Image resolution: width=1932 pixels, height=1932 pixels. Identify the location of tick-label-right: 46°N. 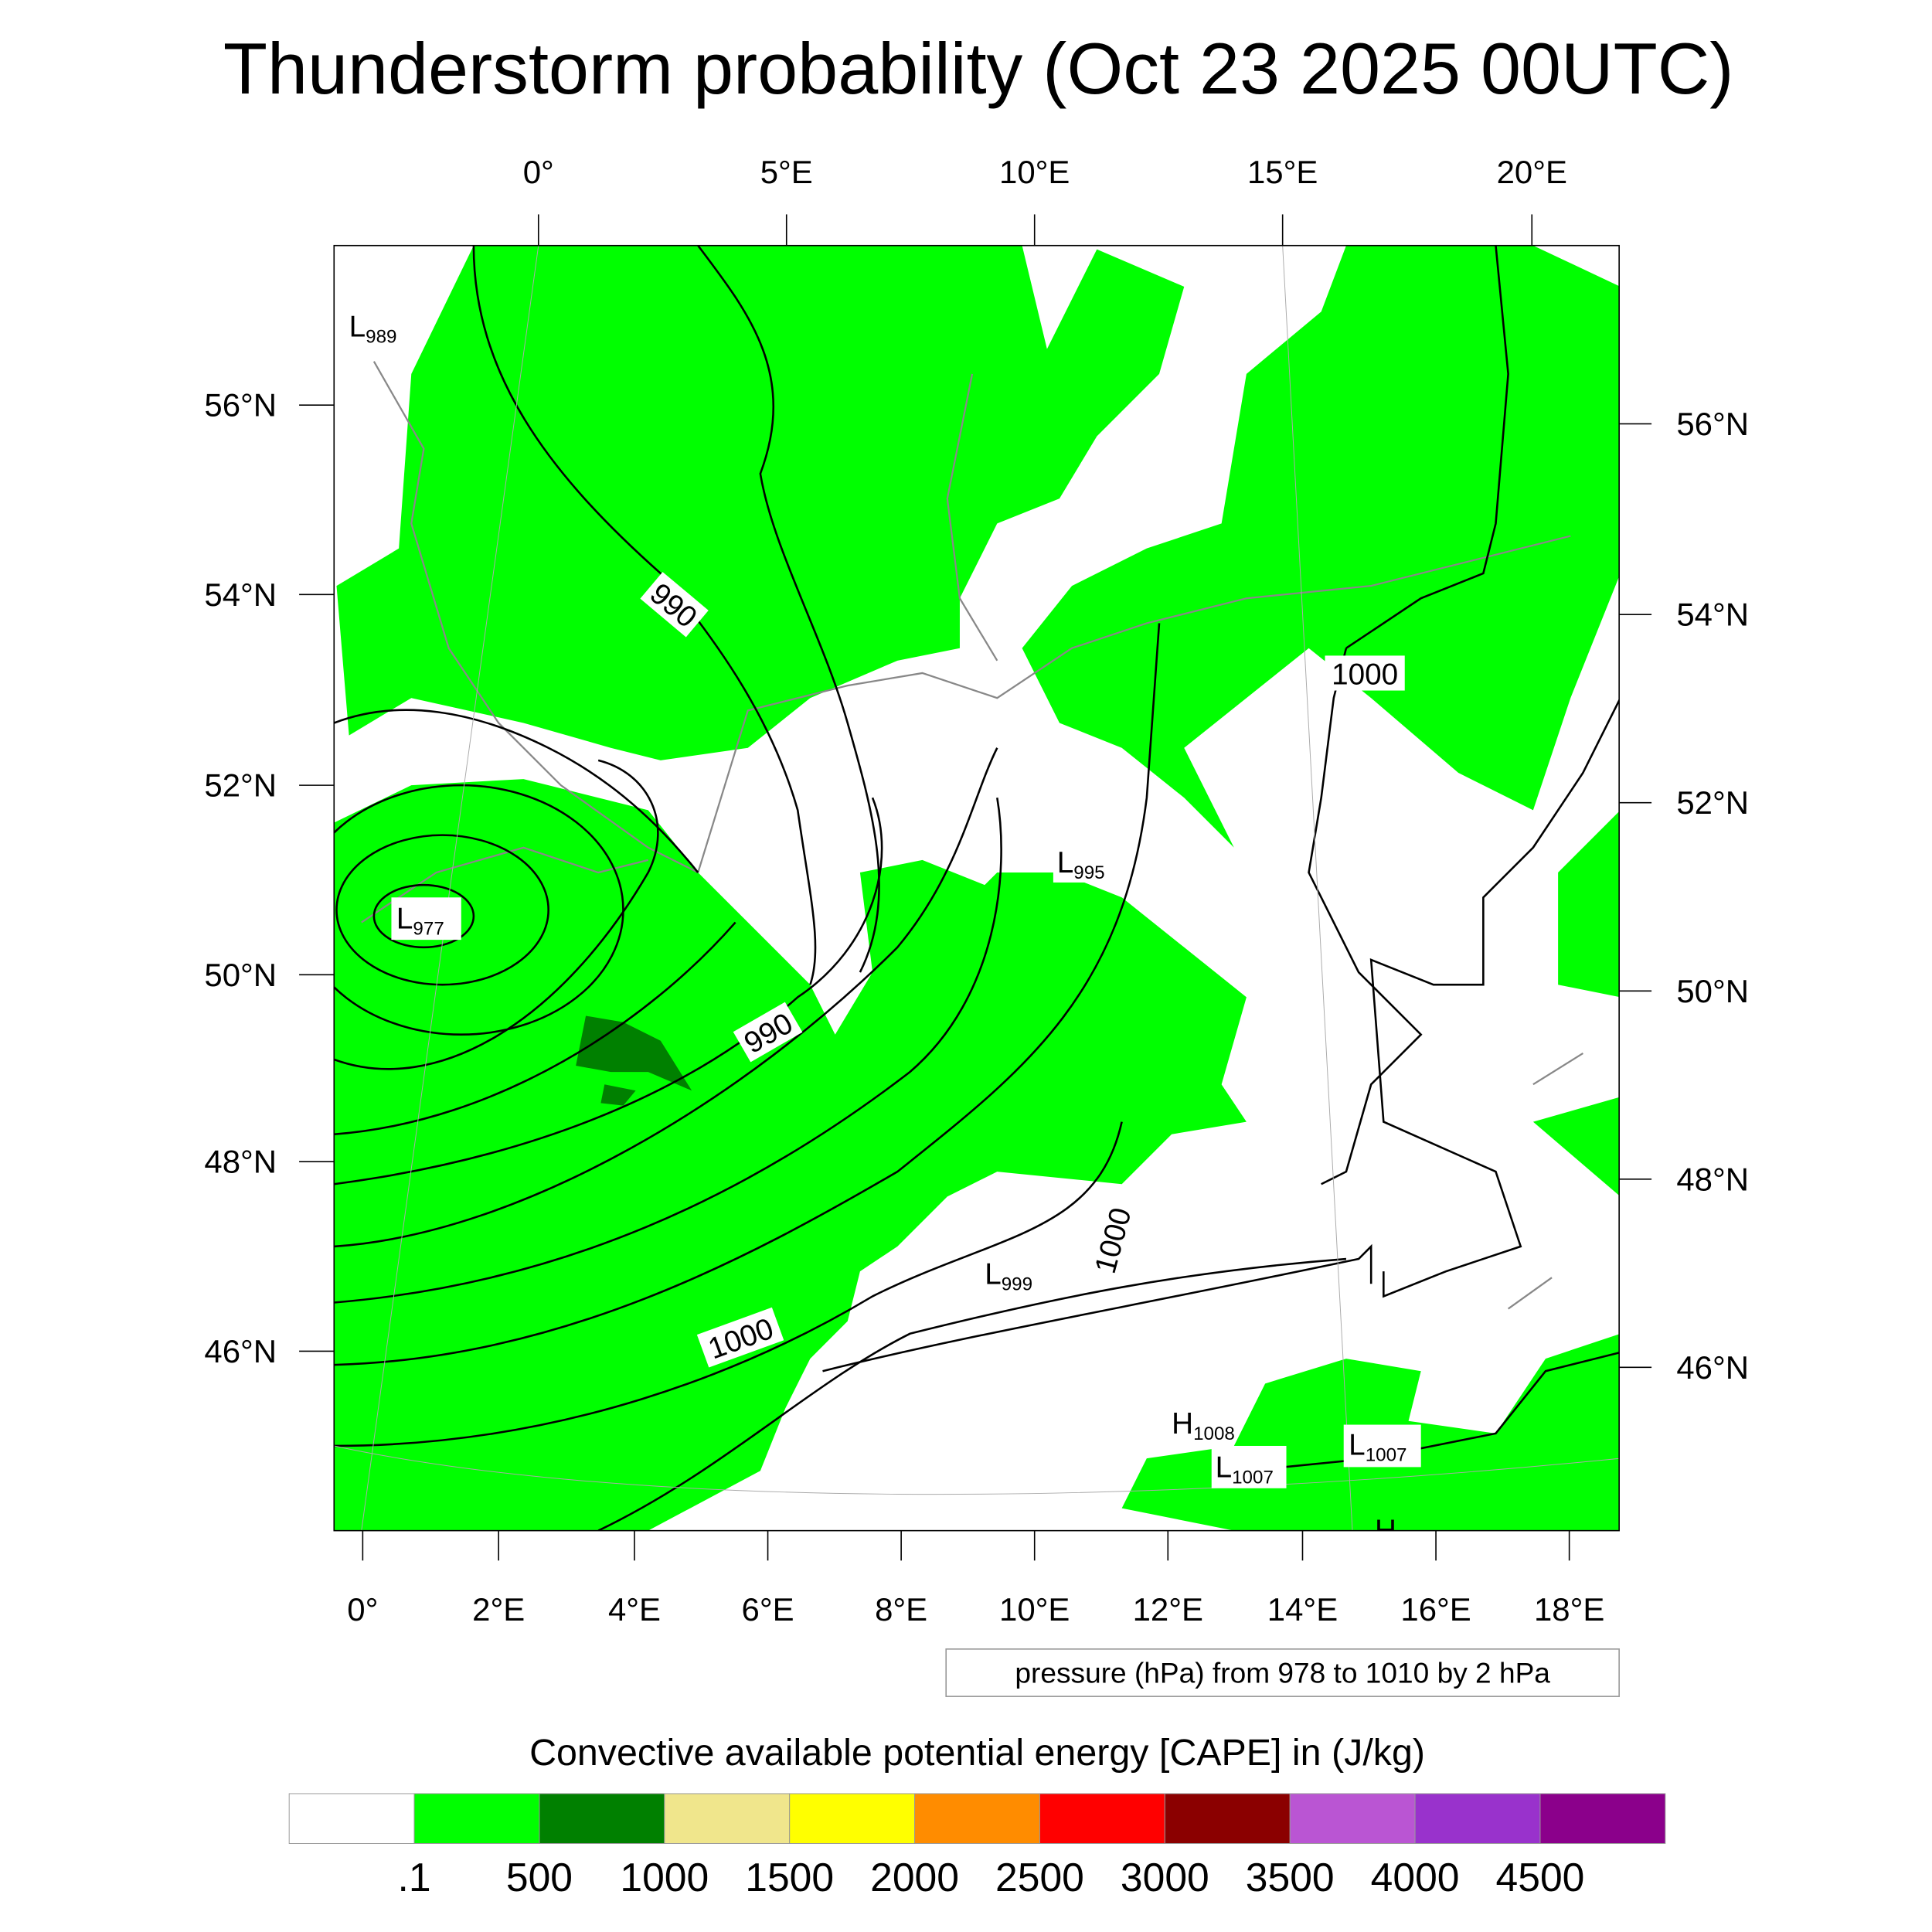
(1713, 1368).